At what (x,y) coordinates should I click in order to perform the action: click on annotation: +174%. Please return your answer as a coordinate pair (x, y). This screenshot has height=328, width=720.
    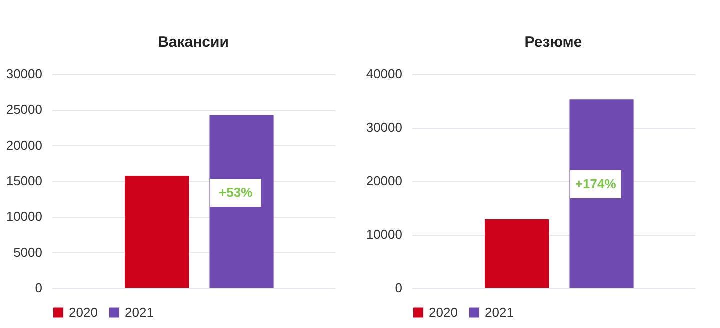
    Looking at the image, I should click on (596, 184).